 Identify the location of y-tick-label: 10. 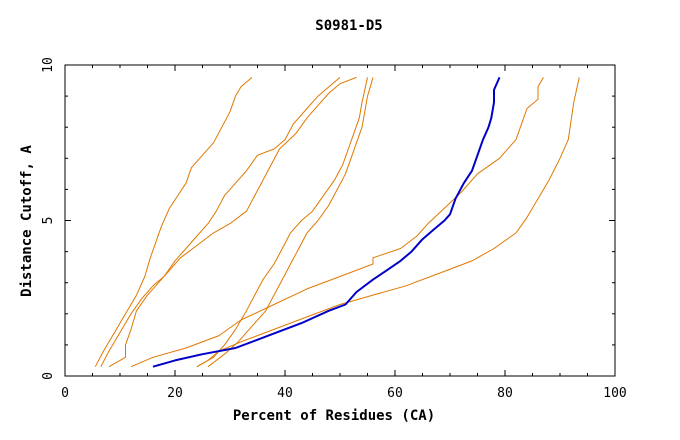
(48, 65).